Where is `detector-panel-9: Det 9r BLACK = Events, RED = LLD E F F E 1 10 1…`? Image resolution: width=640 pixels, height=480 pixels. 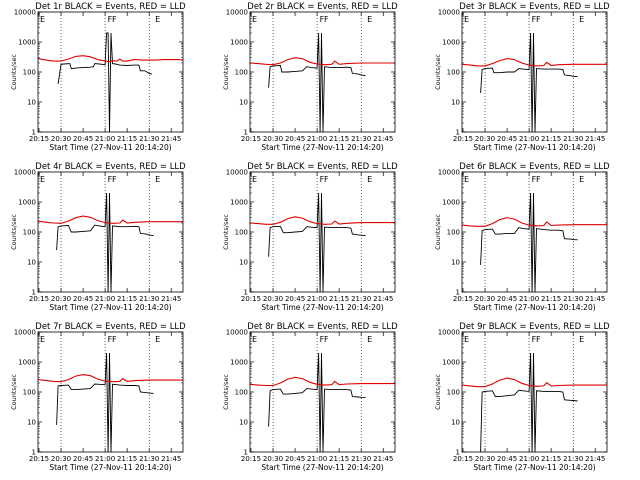
detector-panel-9: Det 9r BLACK = Events, RED = LLD E F F E 1 10 1… is located at coordinates (522, 397).